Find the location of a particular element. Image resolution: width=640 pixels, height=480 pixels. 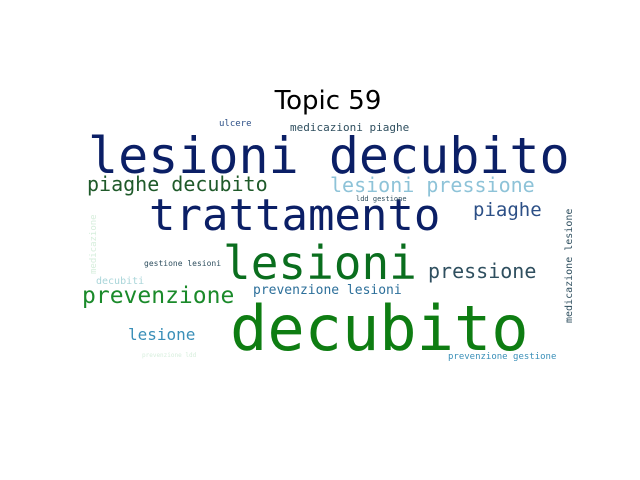

word-medicazione: medicazione is located at coordinates (94, 244).